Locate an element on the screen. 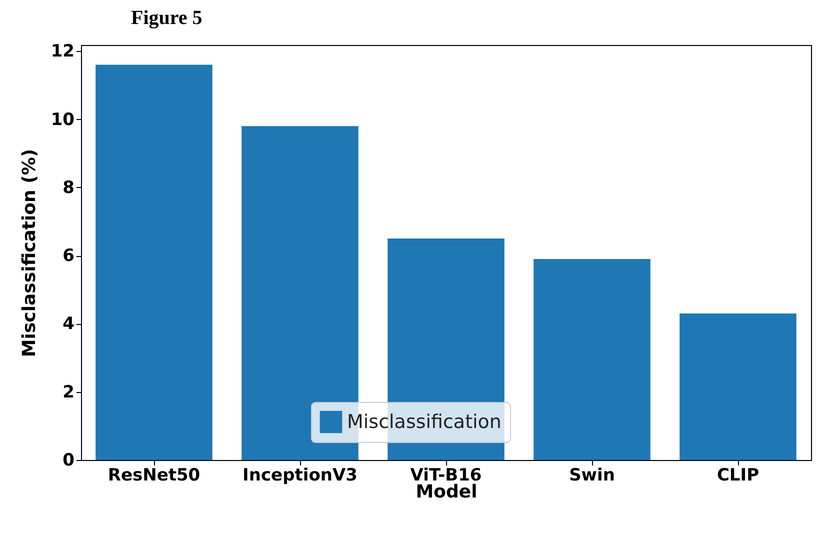 Image resolution: width=833 pixels, height=539 pixels. y-tick-label: 10 is located at coordinates (62, 120).